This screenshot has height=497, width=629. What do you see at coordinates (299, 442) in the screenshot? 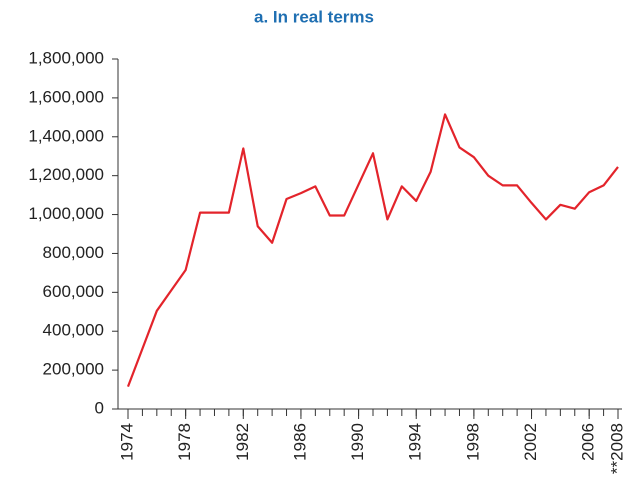
I see `x-tick-label: 1986` at bounding box center [299, 442].